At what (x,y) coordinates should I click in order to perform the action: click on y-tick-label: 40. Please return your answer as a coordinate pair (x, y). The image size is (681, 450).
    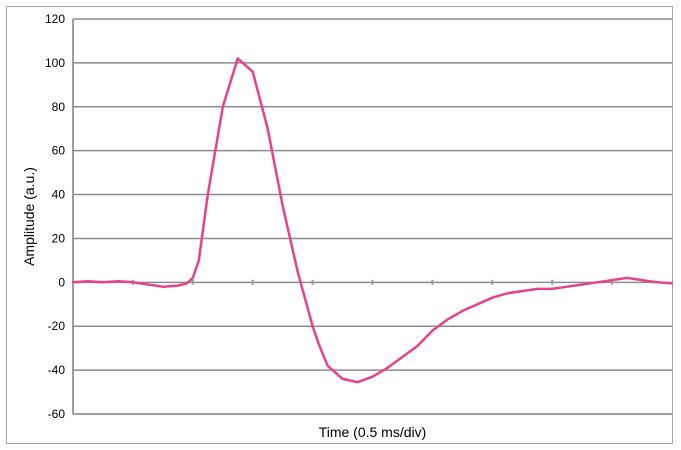
    Looking at the image, I should click on (59, 195).